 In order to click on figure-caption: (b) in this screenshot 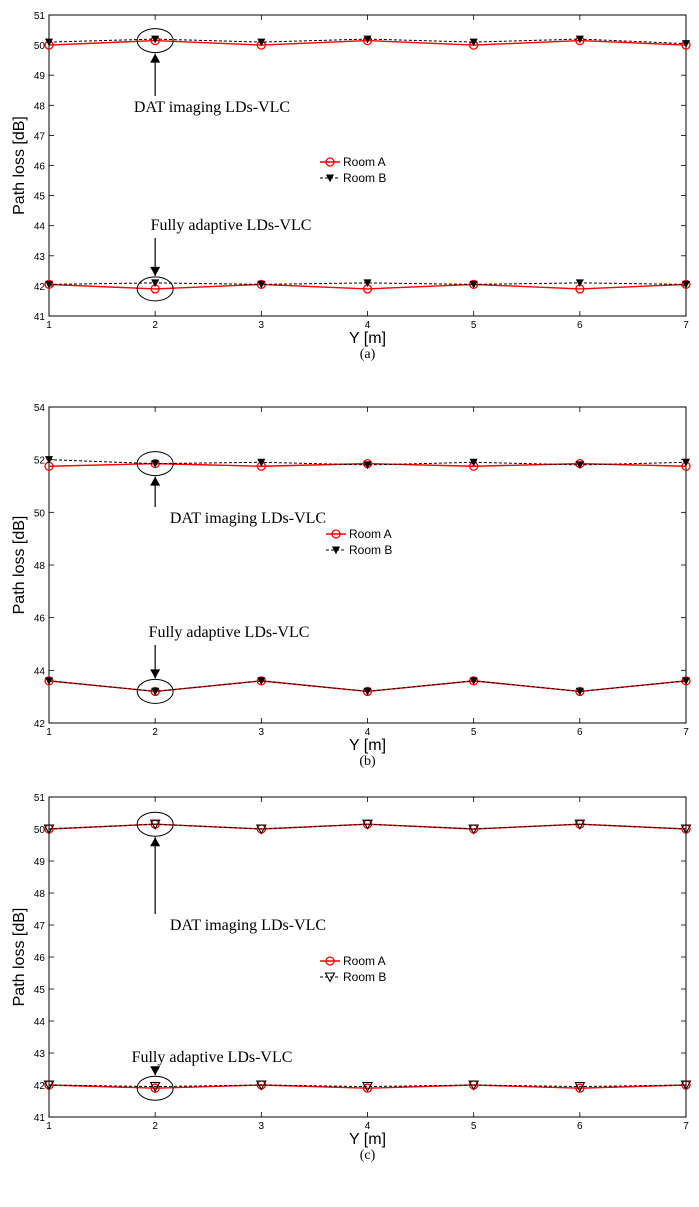, I will do `click(367, 761)`.